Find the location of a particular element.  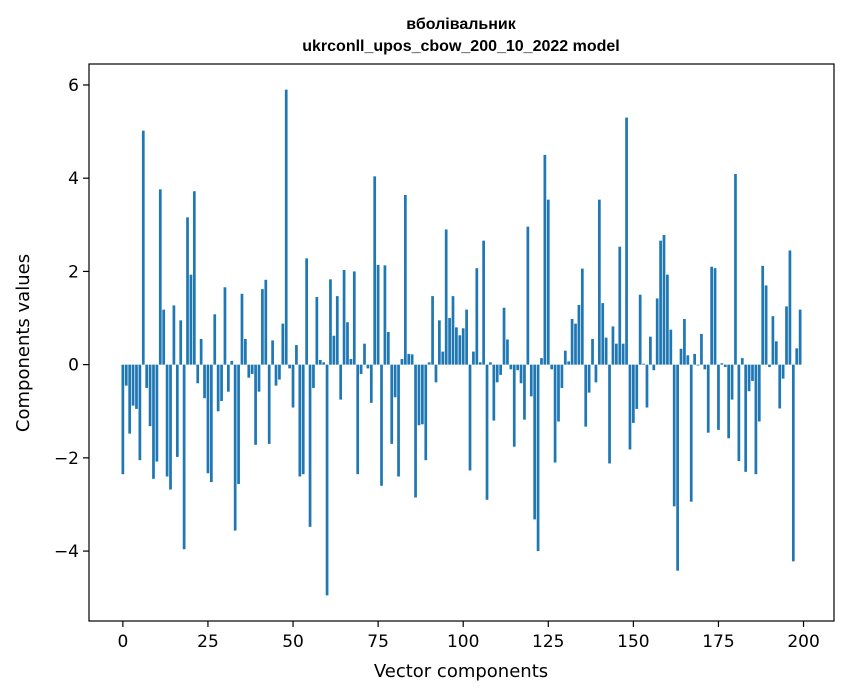

x-tick-label: 125 is located at coordinates (548, 642).